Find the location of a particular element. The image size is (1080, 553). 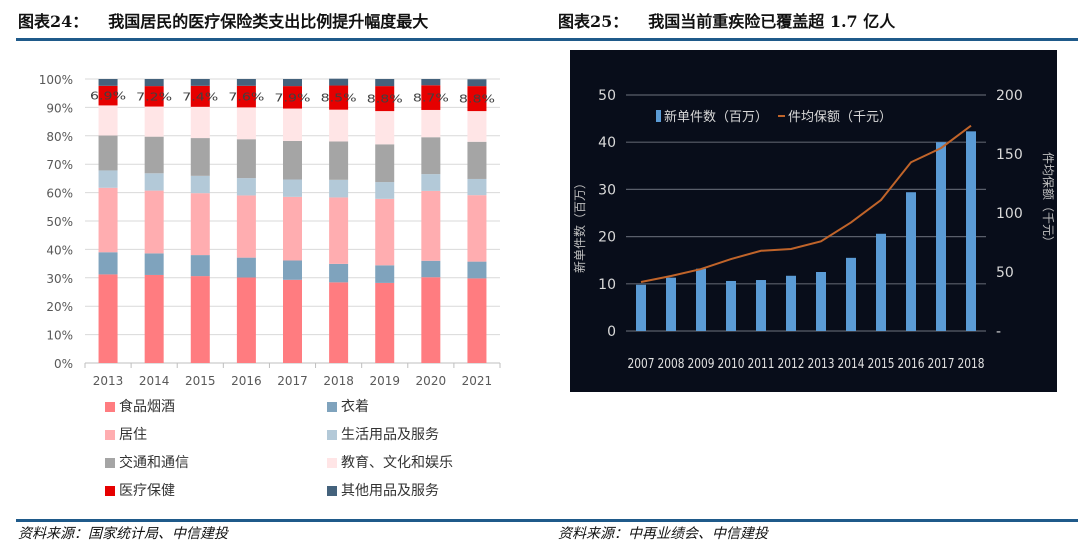

x-tick-label: 2010 is located at coordinates (731, 364).